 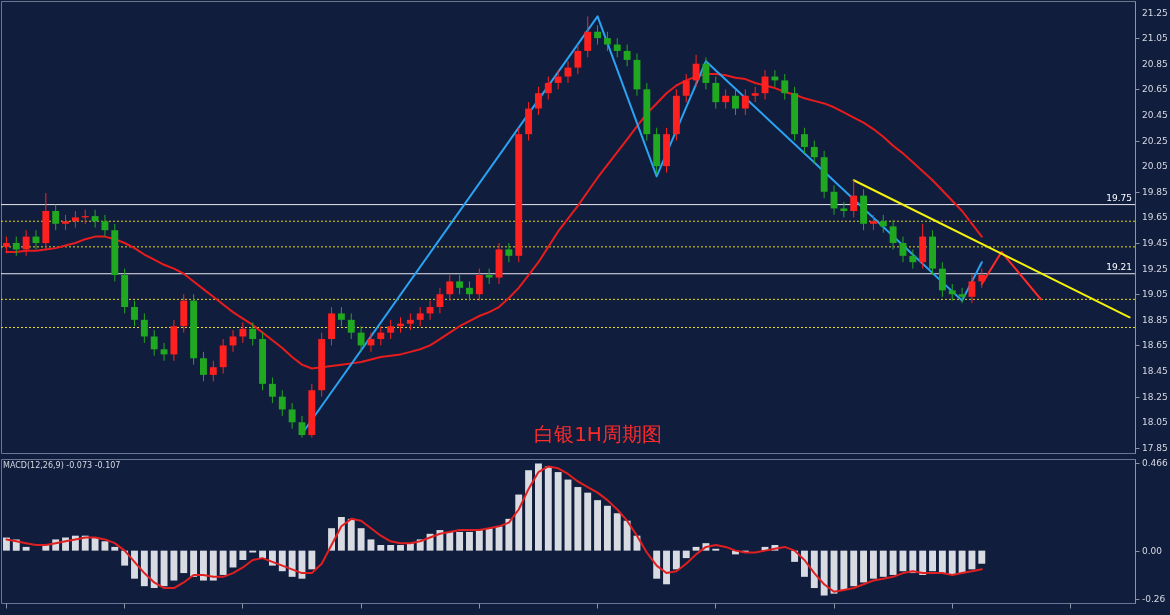 I want to click on y-tick-label: 18.05, so click(x=1155, y=422).